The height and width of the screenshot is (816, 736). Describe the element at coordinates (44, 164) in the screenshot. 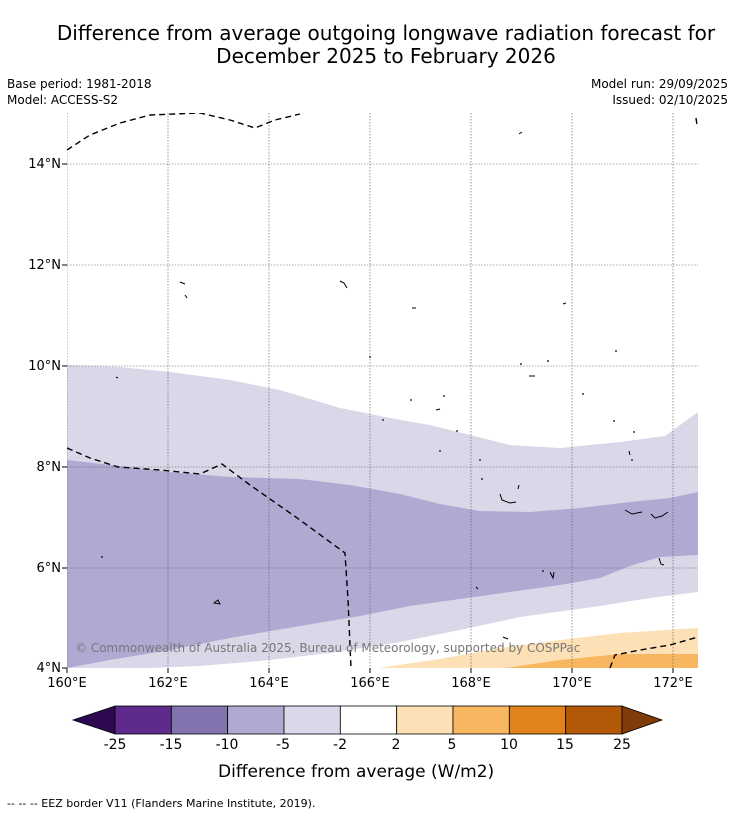

I see `lat-label: 14°N` at that location.